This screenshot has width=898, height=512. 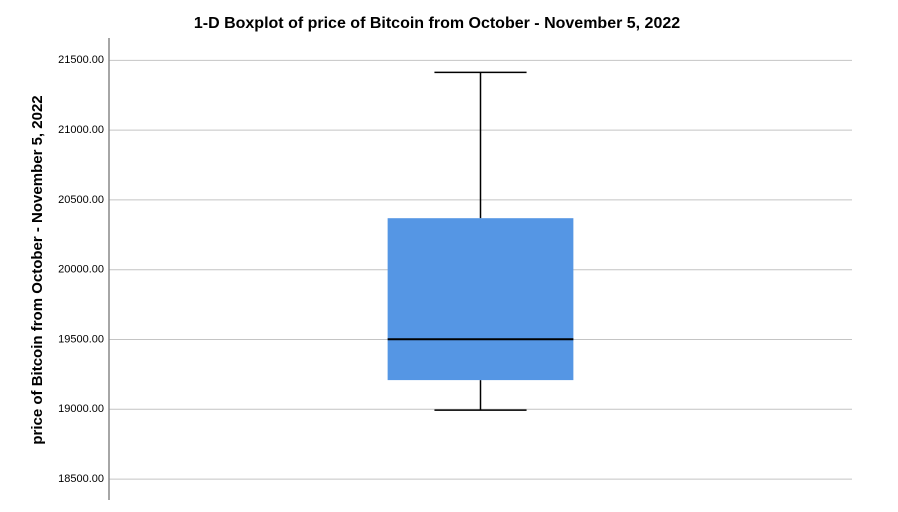 What do you see at coordinates (81, 339) in the screenshot?
I see `y-tick-label: 19500.00` at bounding box center [81, 339].